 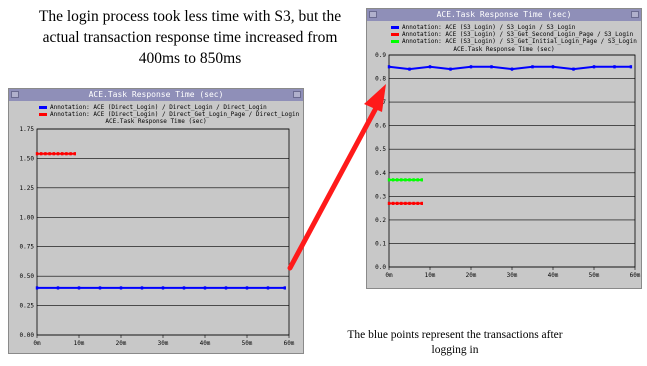 I want to click on right-window-title: ACE.Task Response Time (sec), so click(x=504, y=14).